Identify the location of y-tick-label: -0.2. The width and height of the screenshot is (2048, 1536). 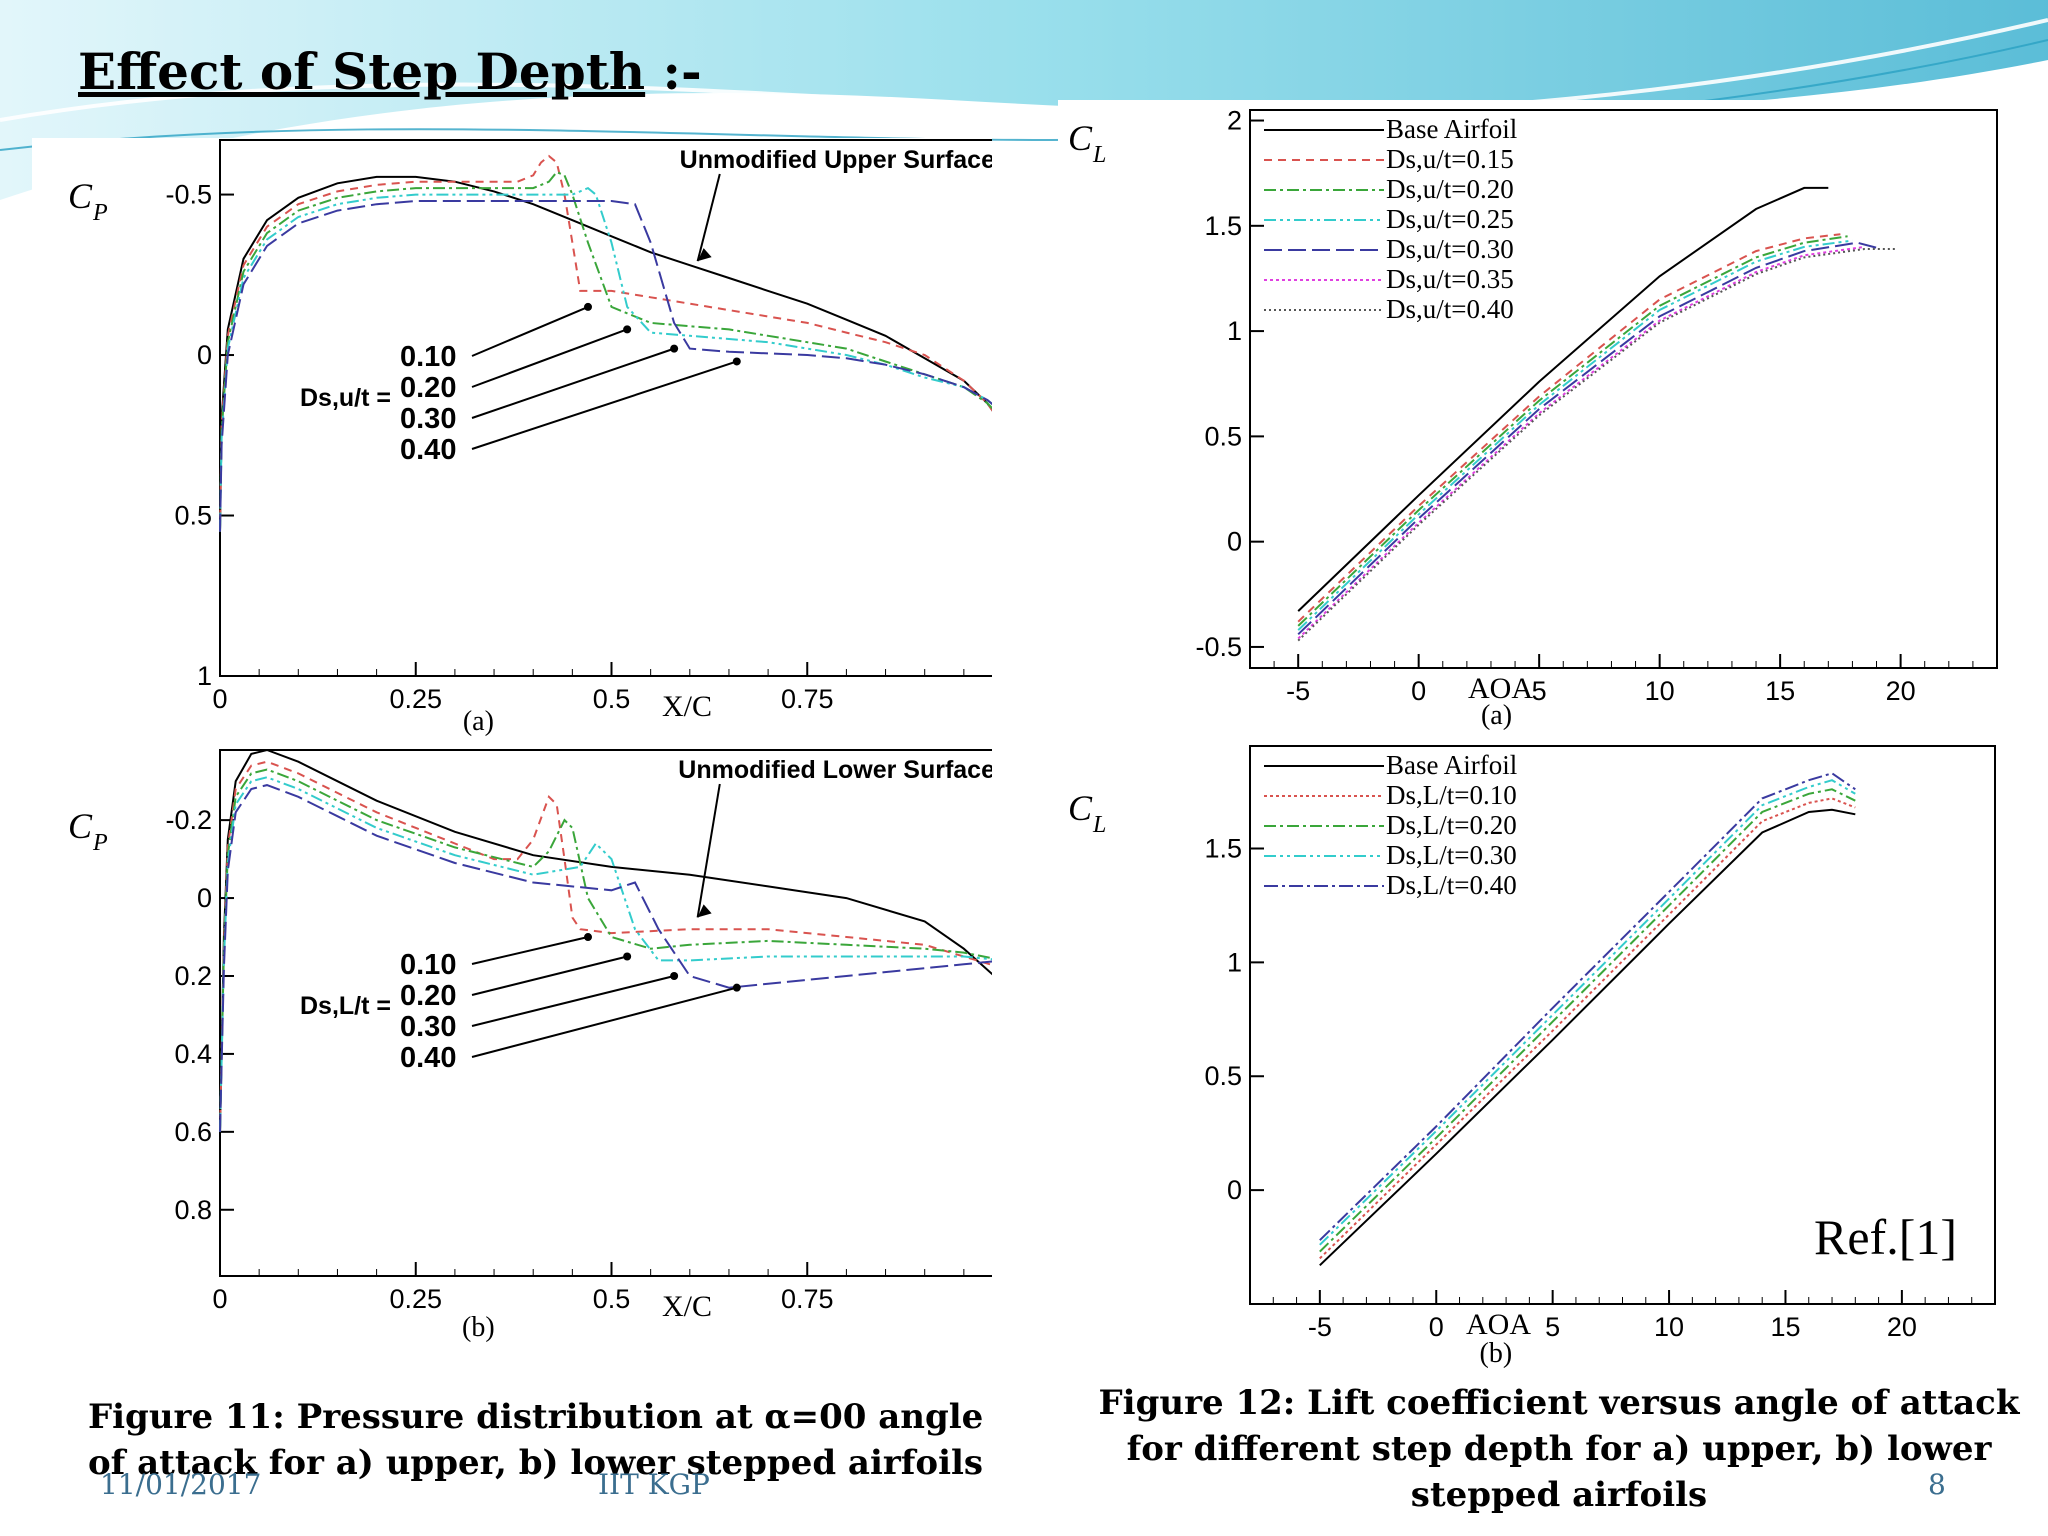
(188, 820).